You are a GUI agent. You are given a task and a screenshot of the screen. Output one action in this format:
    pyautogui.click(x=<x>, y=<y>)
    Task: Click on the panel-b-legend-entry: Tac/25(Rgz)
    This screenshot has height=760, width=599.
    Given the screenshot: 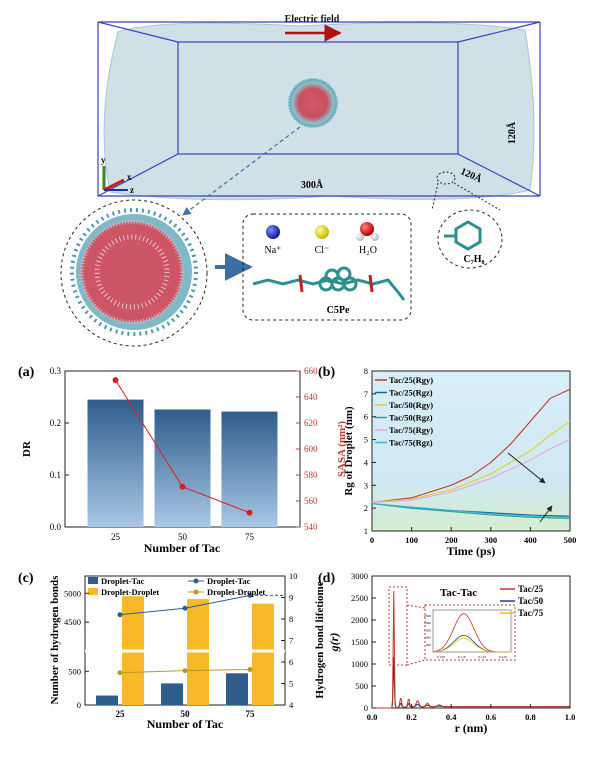 What is the action you would take?
    pyautogui.click(x=411, y=393)
    